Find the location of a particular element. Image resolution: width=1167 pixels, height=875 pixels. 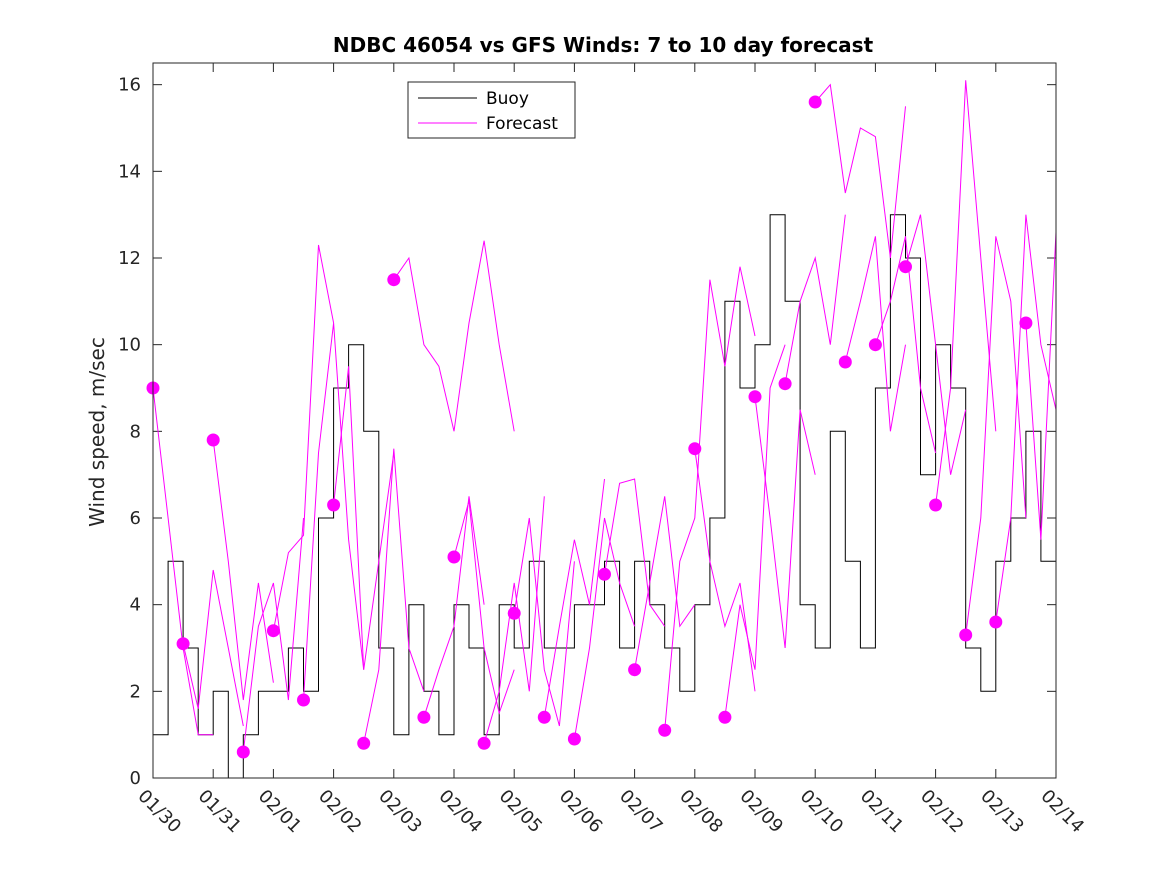

legend-buoy-label: Buoy is located at coordinates (507, 99).